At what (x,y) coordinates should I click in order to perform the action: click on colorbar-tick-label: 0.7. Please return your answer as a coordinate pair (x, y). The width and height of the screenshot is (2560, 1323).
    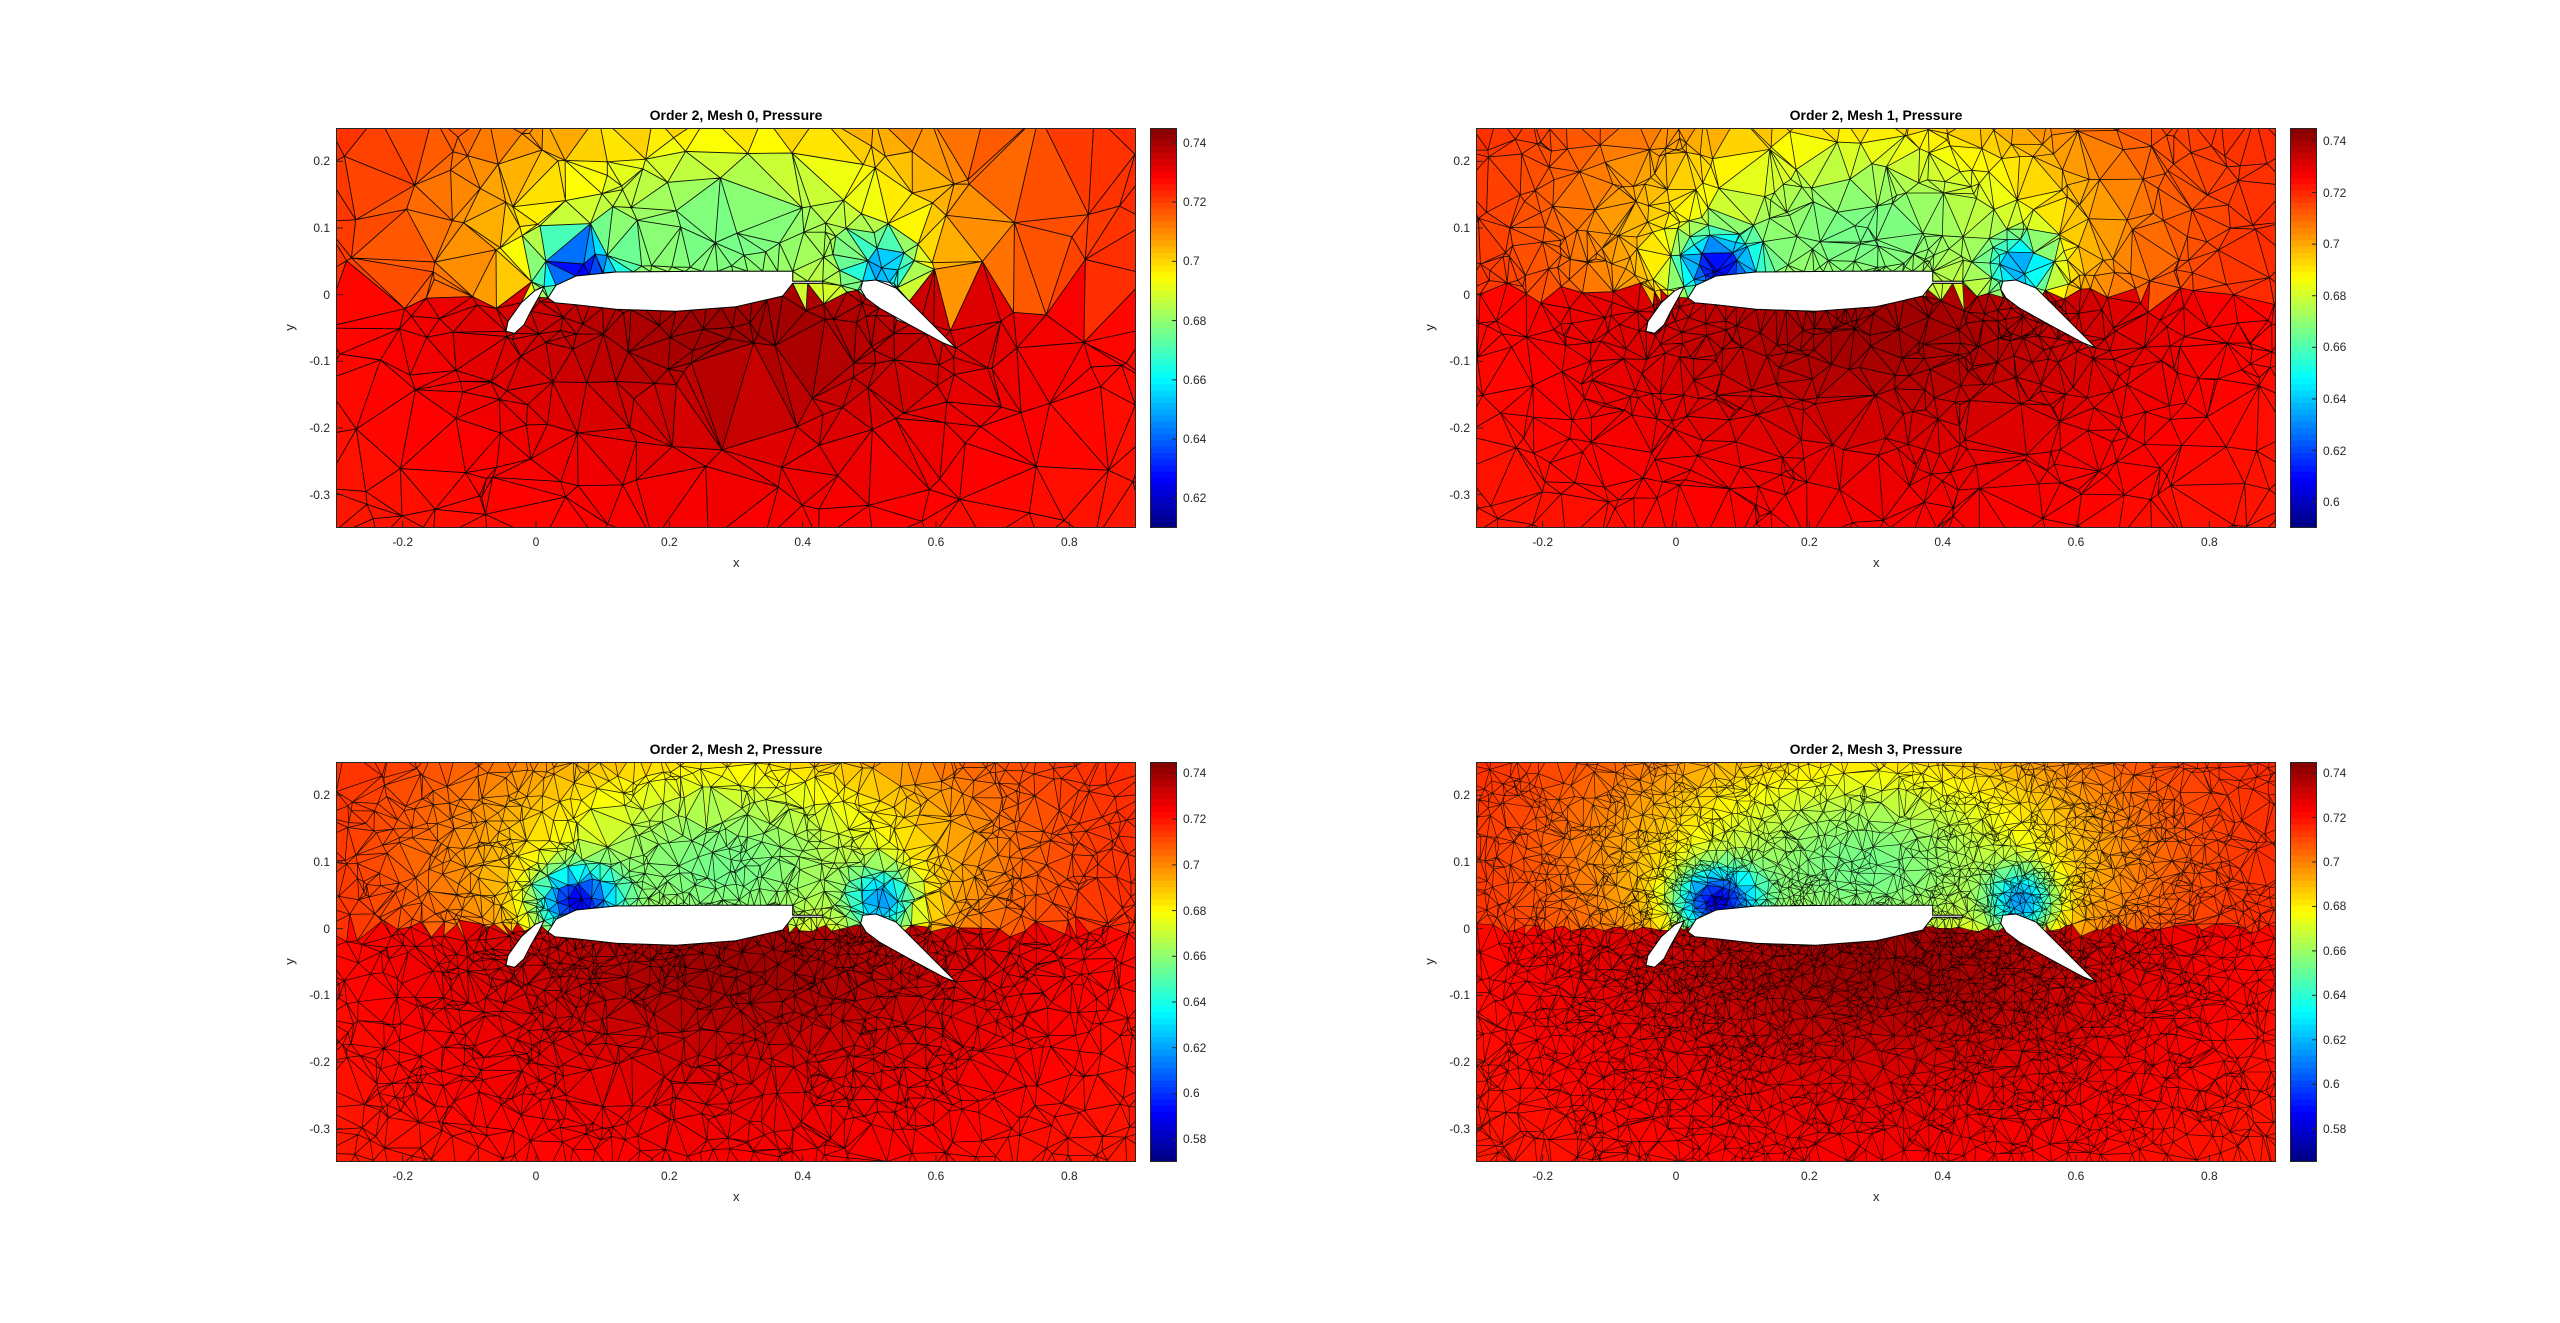
    Looking at the image, I should click on (1191, 864).